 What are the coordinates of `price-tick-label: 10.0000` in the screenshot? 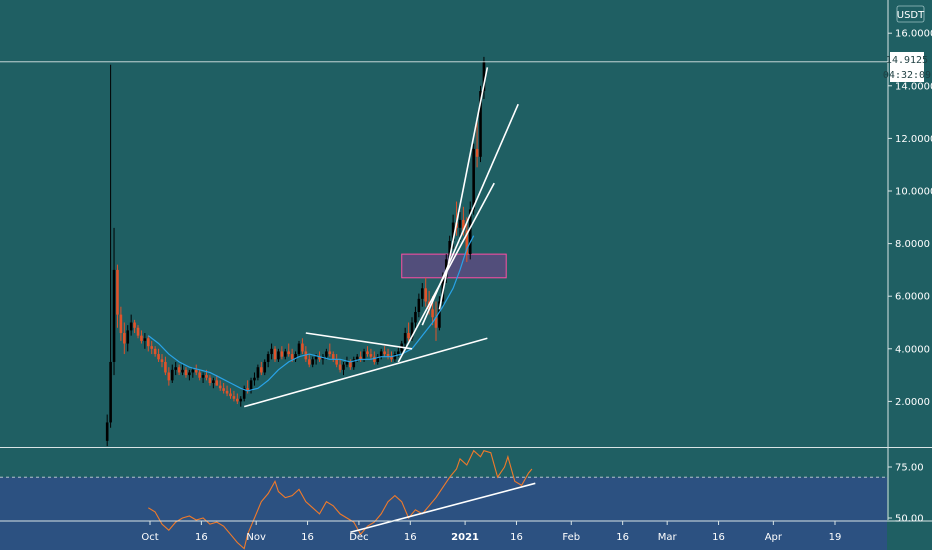 It's located at (913, 192).